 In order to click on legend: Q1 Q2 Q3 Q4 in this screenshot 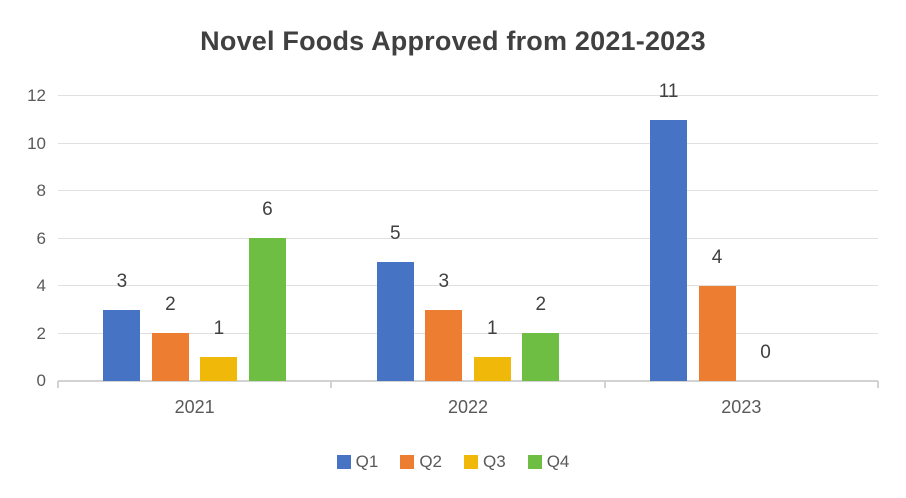, I will do `click(453, 462)`.